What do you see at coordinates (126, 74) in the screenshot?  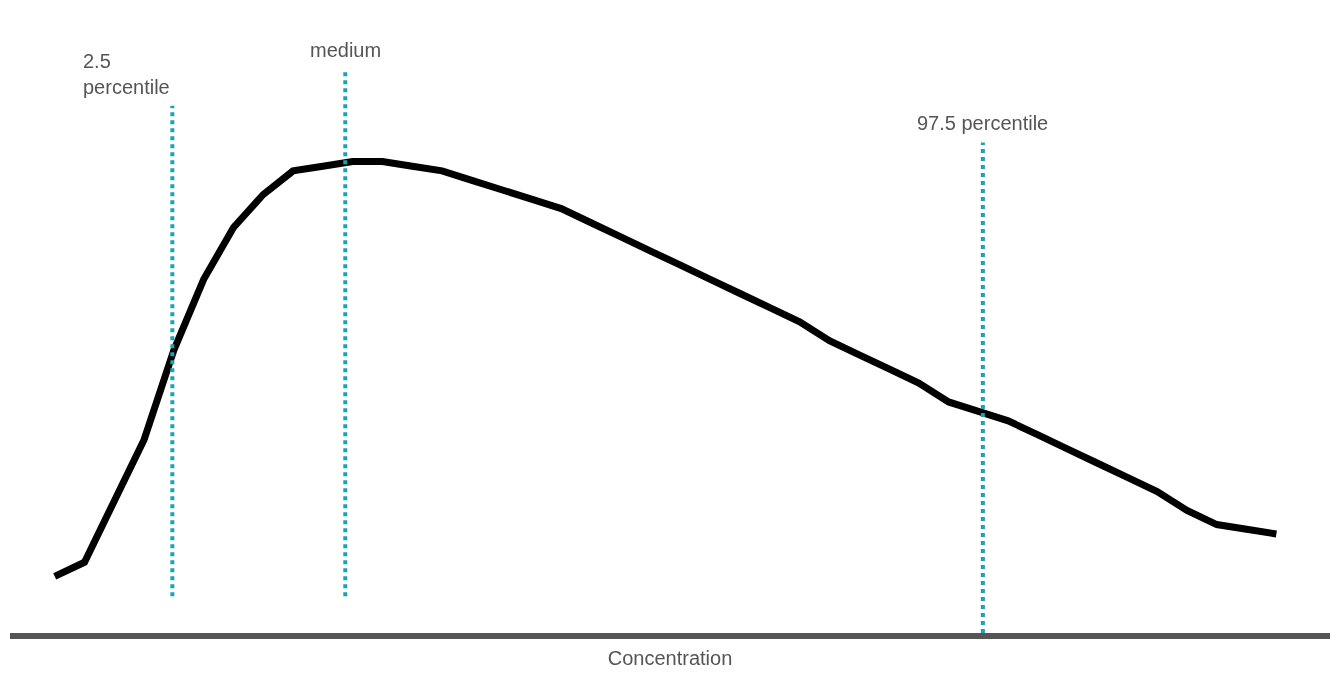 I see `text: 2.5 percentile` at bounding box center [126, 74].